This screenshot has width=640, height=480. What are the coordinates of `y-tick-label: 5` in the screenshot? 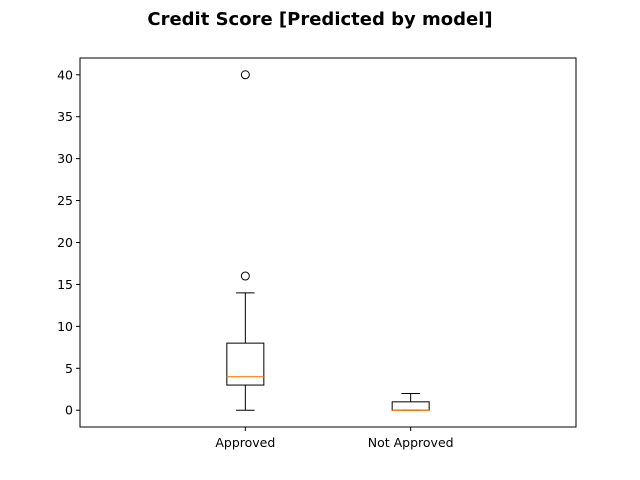 It's located at (69, 368).